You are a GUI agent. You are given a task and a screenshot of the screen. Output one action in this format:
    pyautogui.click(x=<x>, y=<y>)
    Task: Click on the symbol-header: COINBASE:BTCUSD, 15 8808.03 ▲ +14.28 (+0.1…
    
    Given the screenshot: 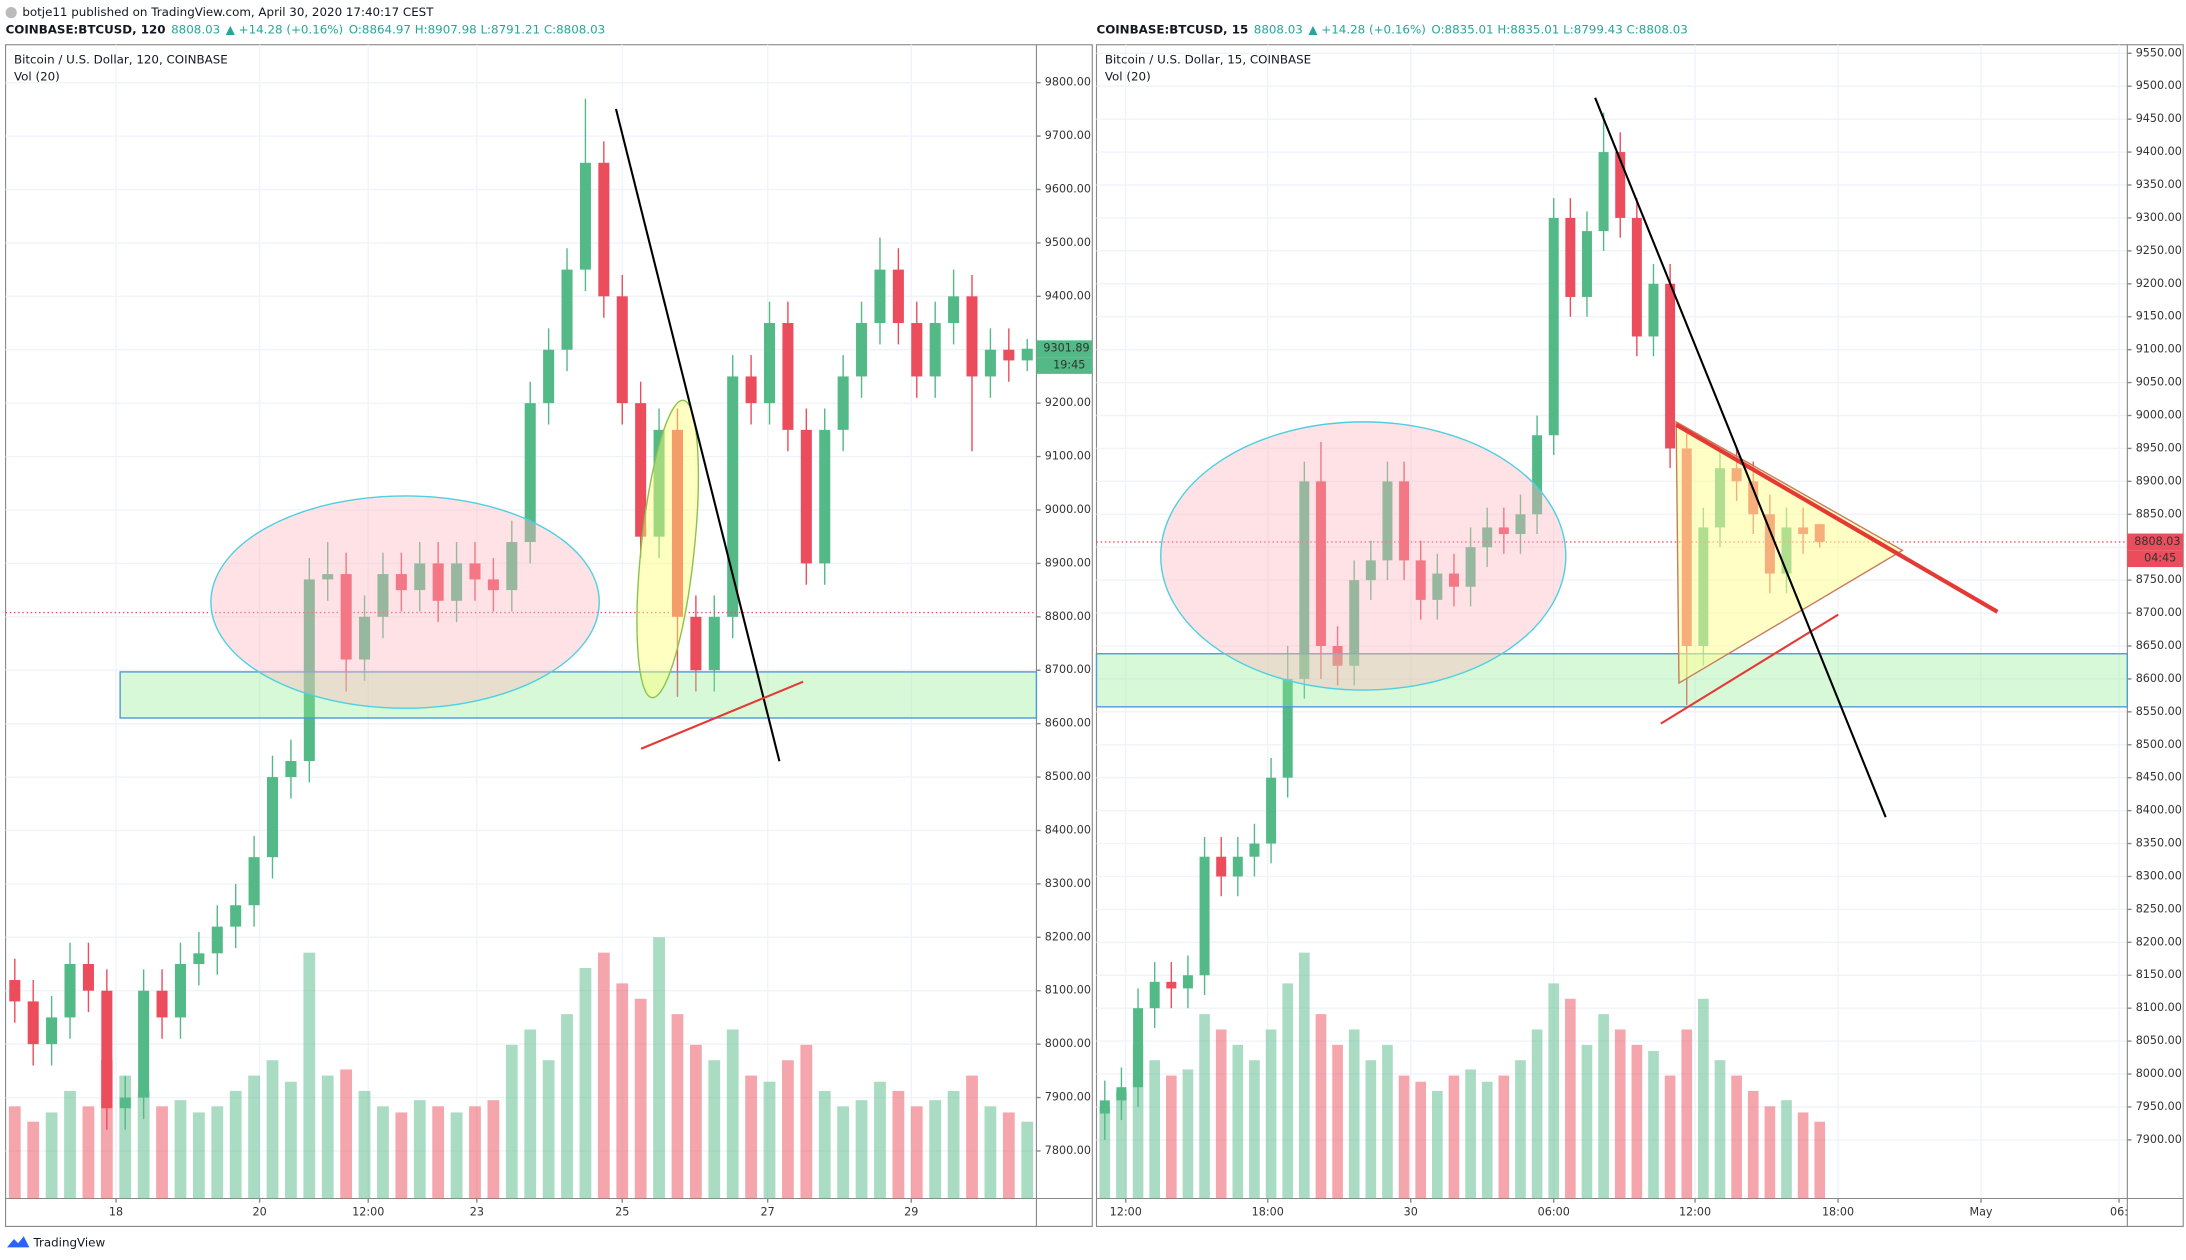 What is the action you would take?
    pyautogui.click(x=1391, y=29)
    